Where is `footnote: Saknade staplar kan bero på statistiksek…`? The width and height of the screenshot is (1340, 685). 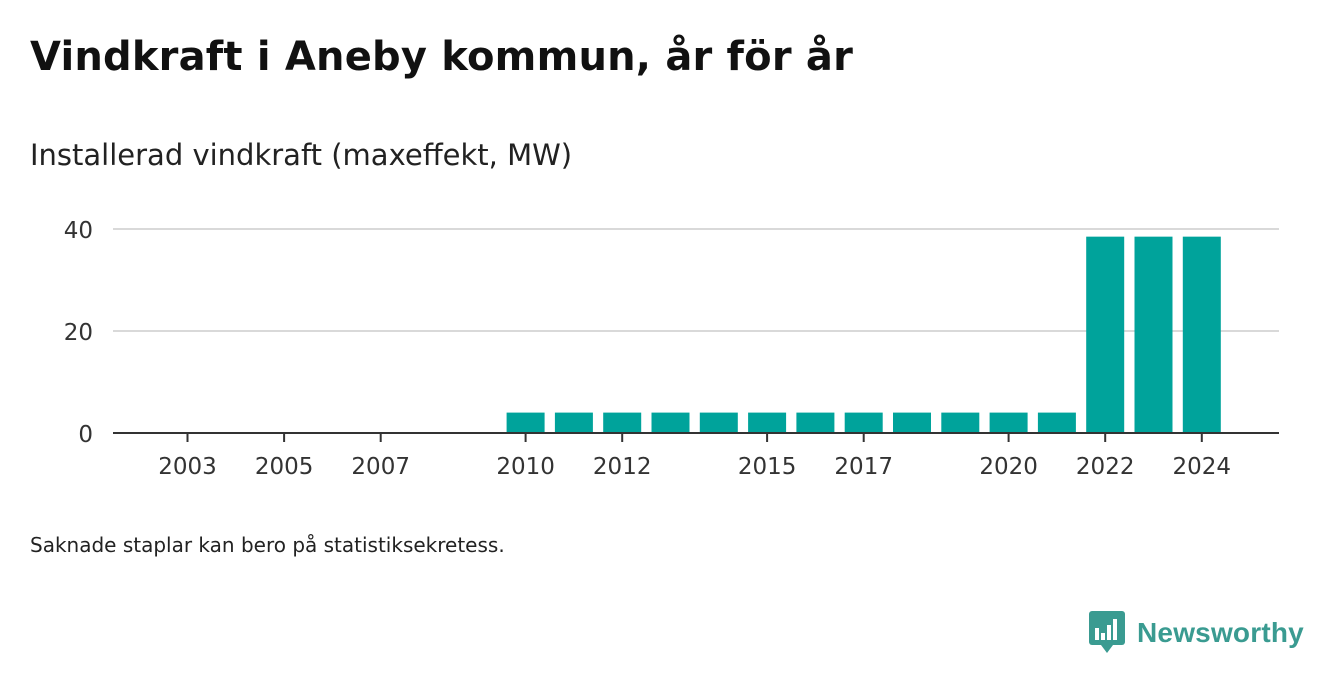 footnote: Saknade staplar kan bero på statistiksek… is located at coordinates (267, 545).